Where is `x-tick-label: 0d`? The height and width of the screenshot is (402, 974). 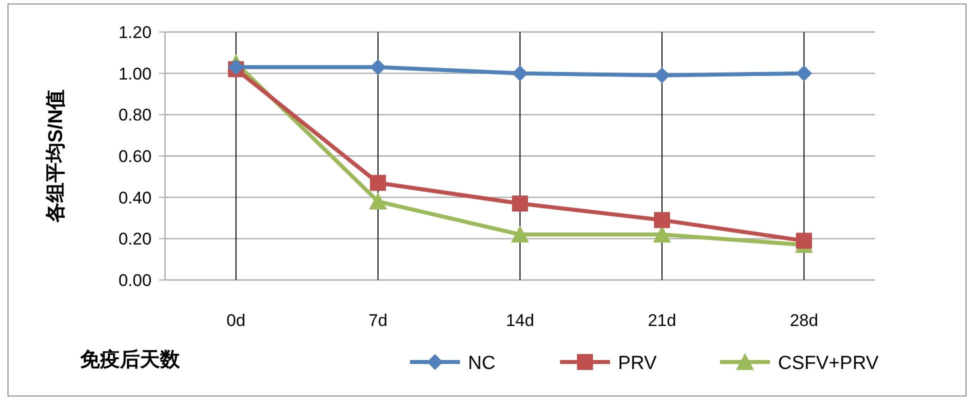 x-tick-label: 0d is located at coordinates (236, 320).